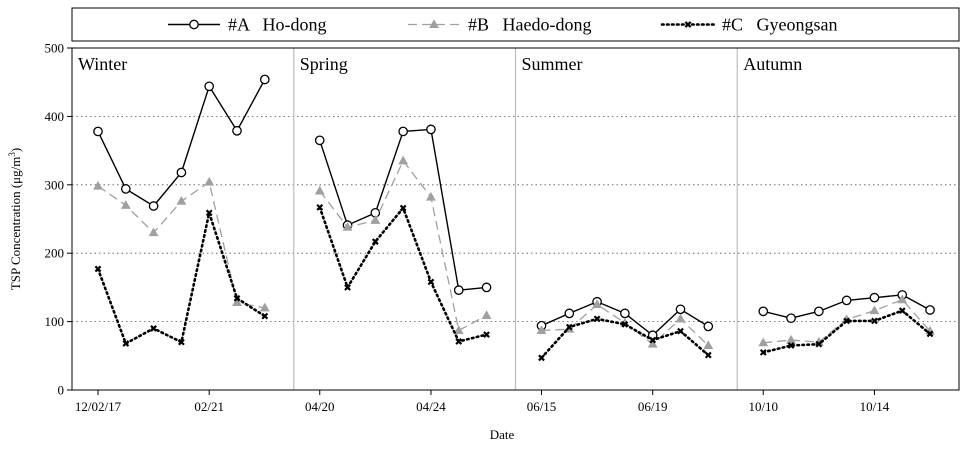 The width and height of the screenshot is (969, 449). I want to click on x-tick-label: 04/20, so click(320, 406).